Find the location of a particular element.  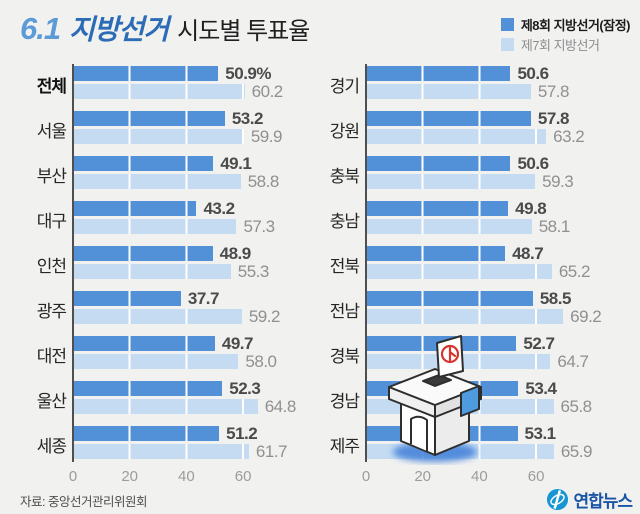

series7-bar-line: 57.3 is located at coordinates (200, 226).